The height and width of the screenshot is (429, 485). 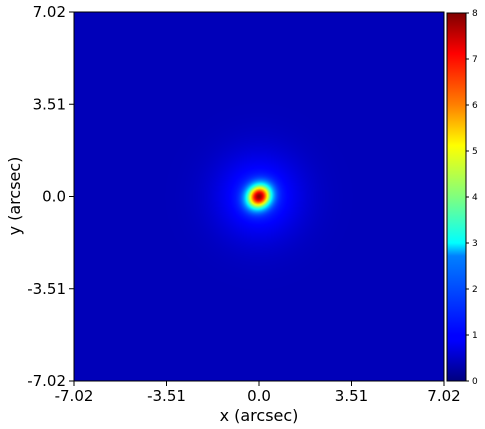 I want to click on x-tick-label: 7.02, so click(x=443, y=396).